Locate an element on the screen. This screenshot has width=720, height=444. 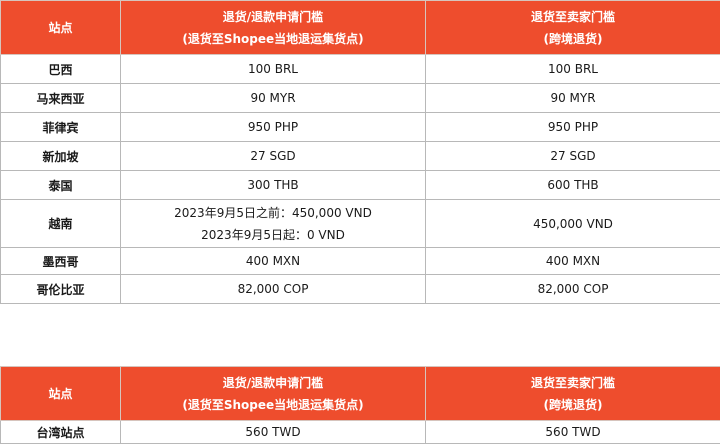
seller-threshold-cell: 100 BRL is located at coordinates (572, 69).